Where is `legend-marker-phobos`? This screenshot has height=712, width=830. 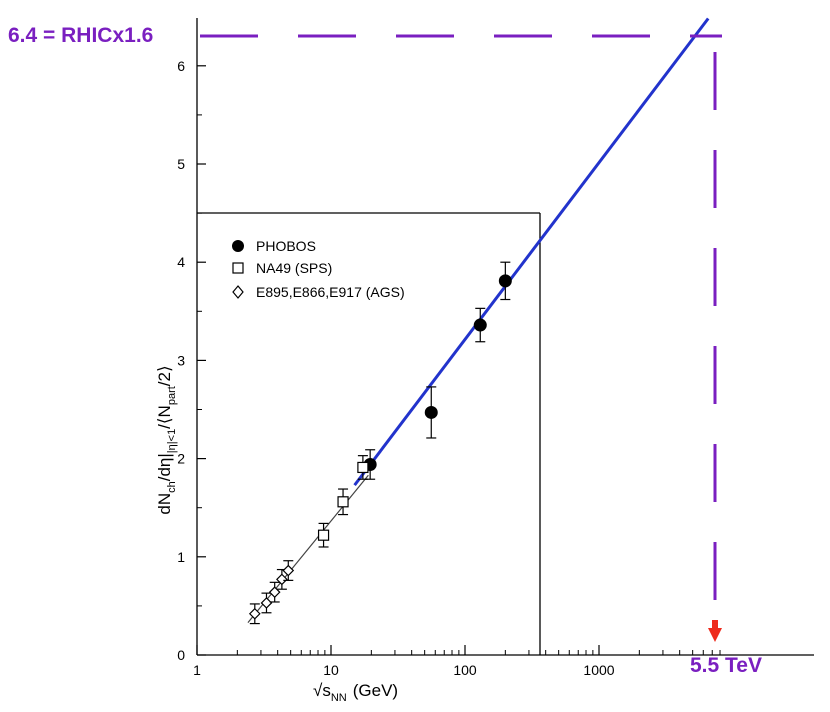 legend-marker-phobos is located at coordinates (238, 246).